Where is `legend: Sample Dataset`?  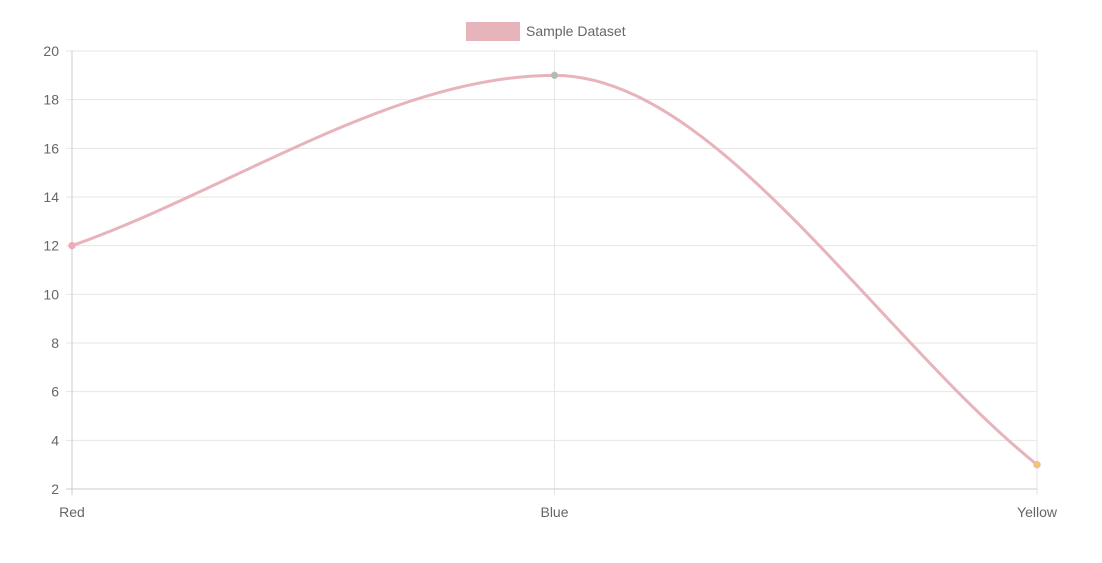
legend: Sample Dataset is located at coordinates (546, 31).